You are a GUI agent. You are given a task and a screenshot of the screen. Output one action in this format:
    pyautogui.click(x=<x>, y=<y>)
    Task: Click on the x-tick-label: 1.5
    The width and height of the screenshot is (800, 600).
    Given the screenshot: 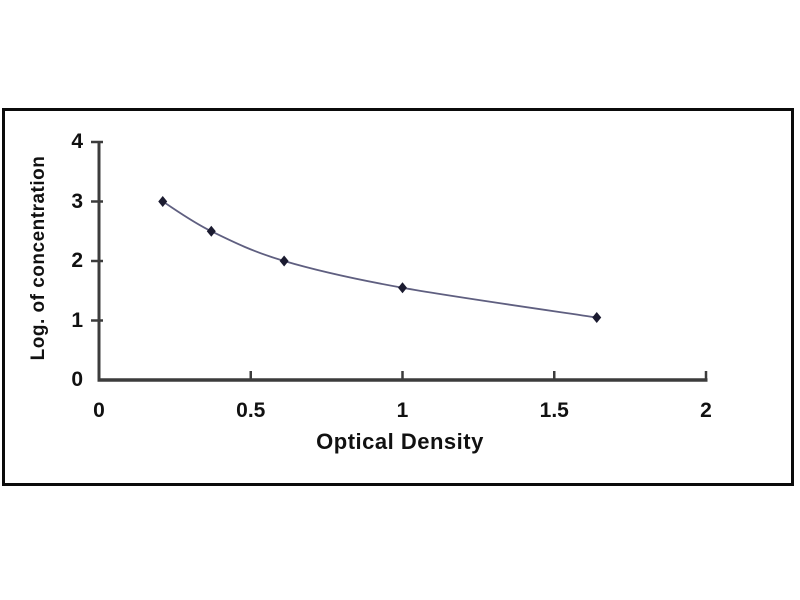 What is the action you would take?
    pyautogui.click(x=554, y=410)
    